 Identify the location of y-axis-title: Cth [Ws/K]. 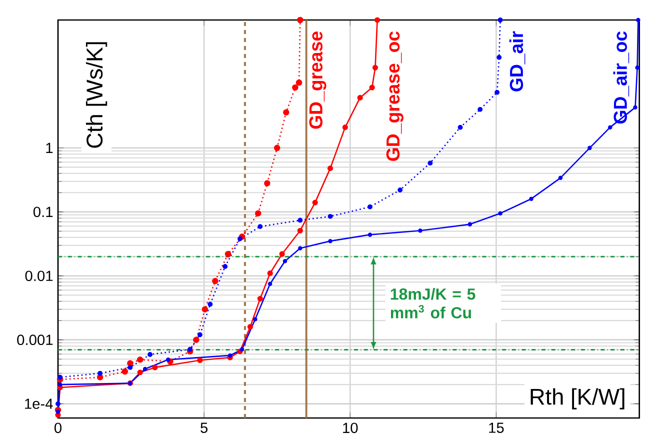
(97, 95).